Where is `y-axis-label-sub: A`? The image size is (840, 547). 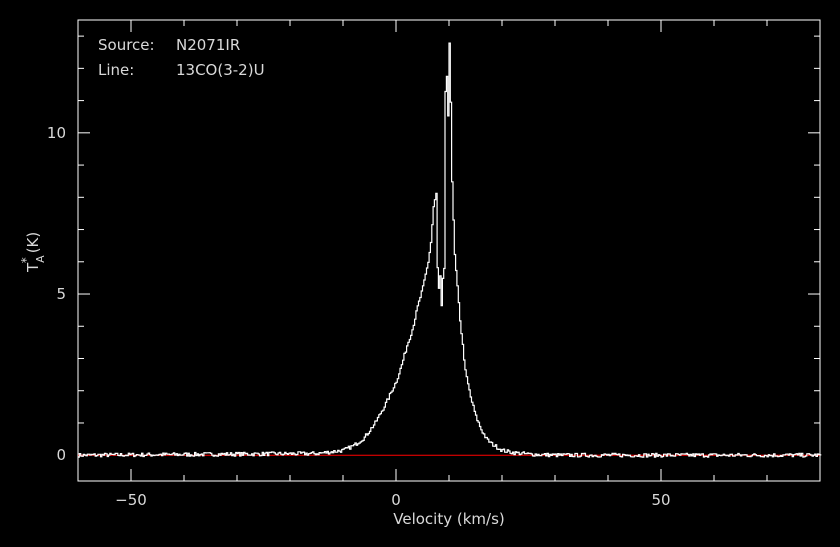
y-axis-label-sub: A is located at coordinates (40, 259).